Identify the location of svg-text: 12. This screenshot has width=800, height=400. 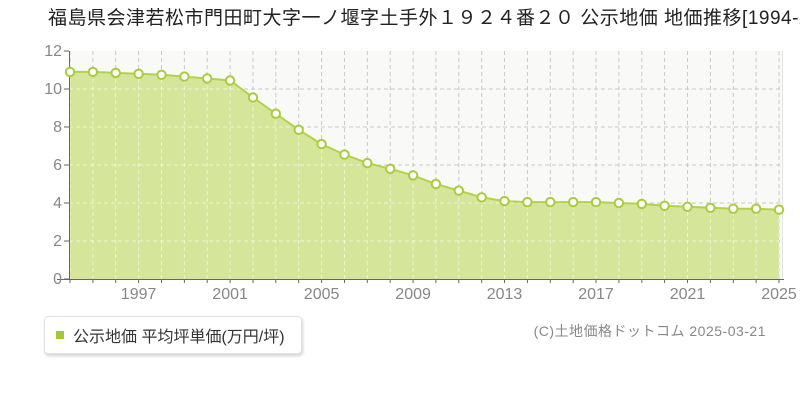
(53, 51).